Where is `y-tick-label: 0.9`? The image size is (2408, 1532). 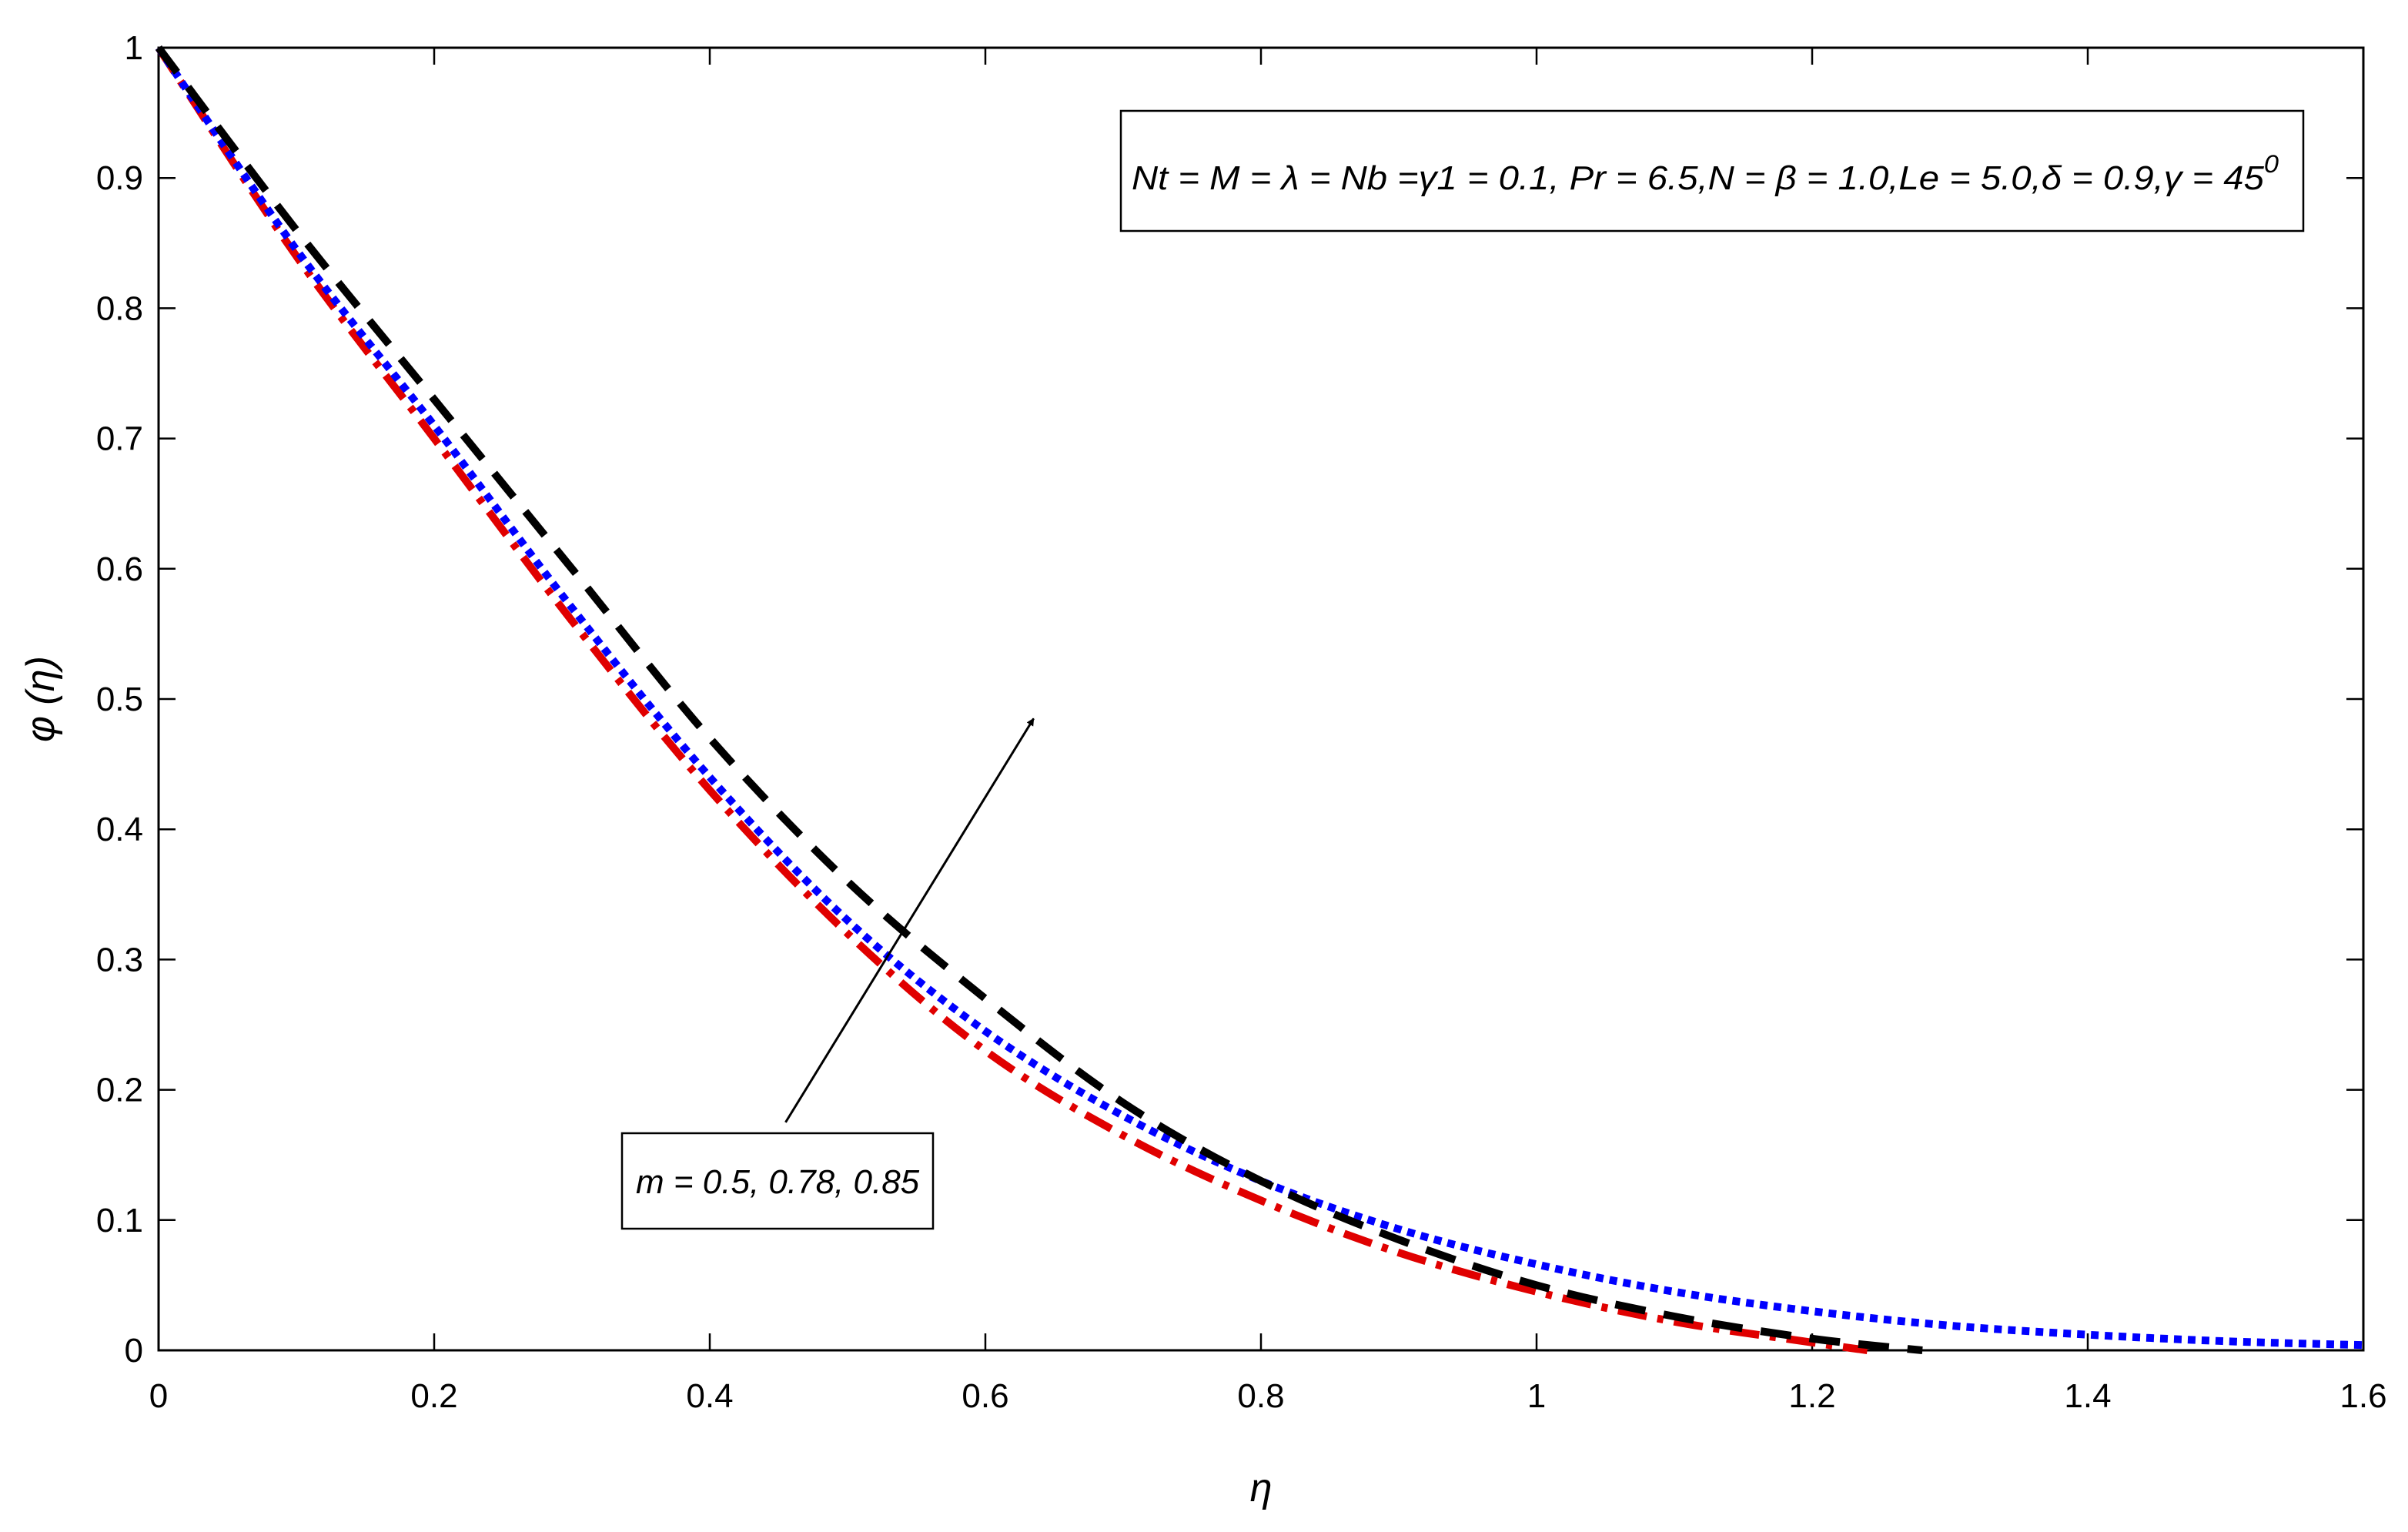
y-tick-label: 0.9 is located at coordinates (120, 178).